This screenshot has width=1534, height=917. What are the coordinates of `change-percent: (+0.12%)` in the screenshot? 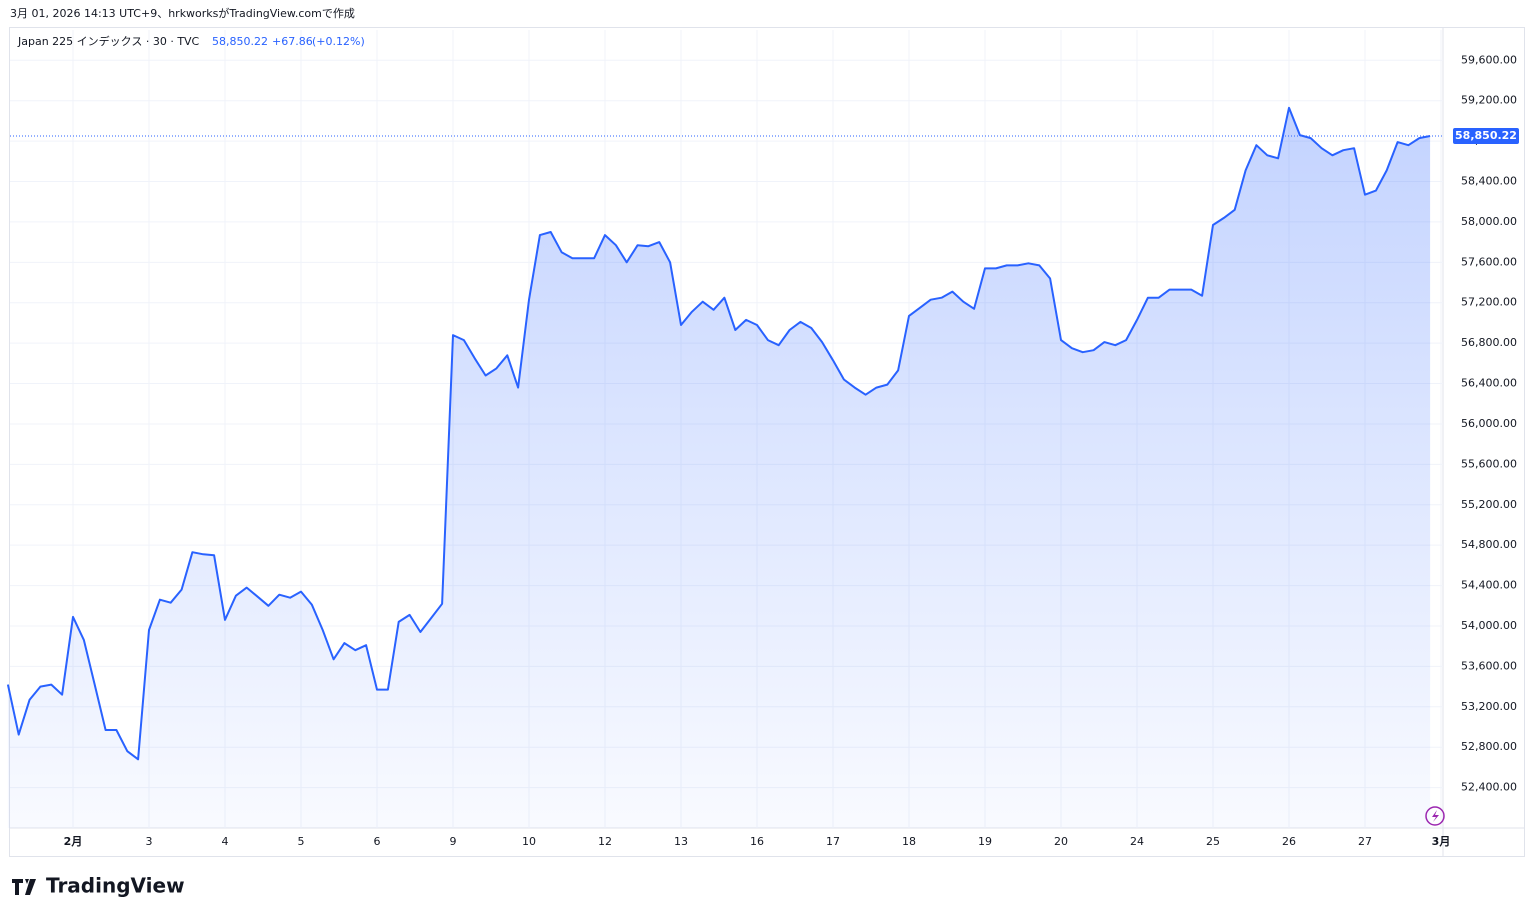 It's located at (338, 41).